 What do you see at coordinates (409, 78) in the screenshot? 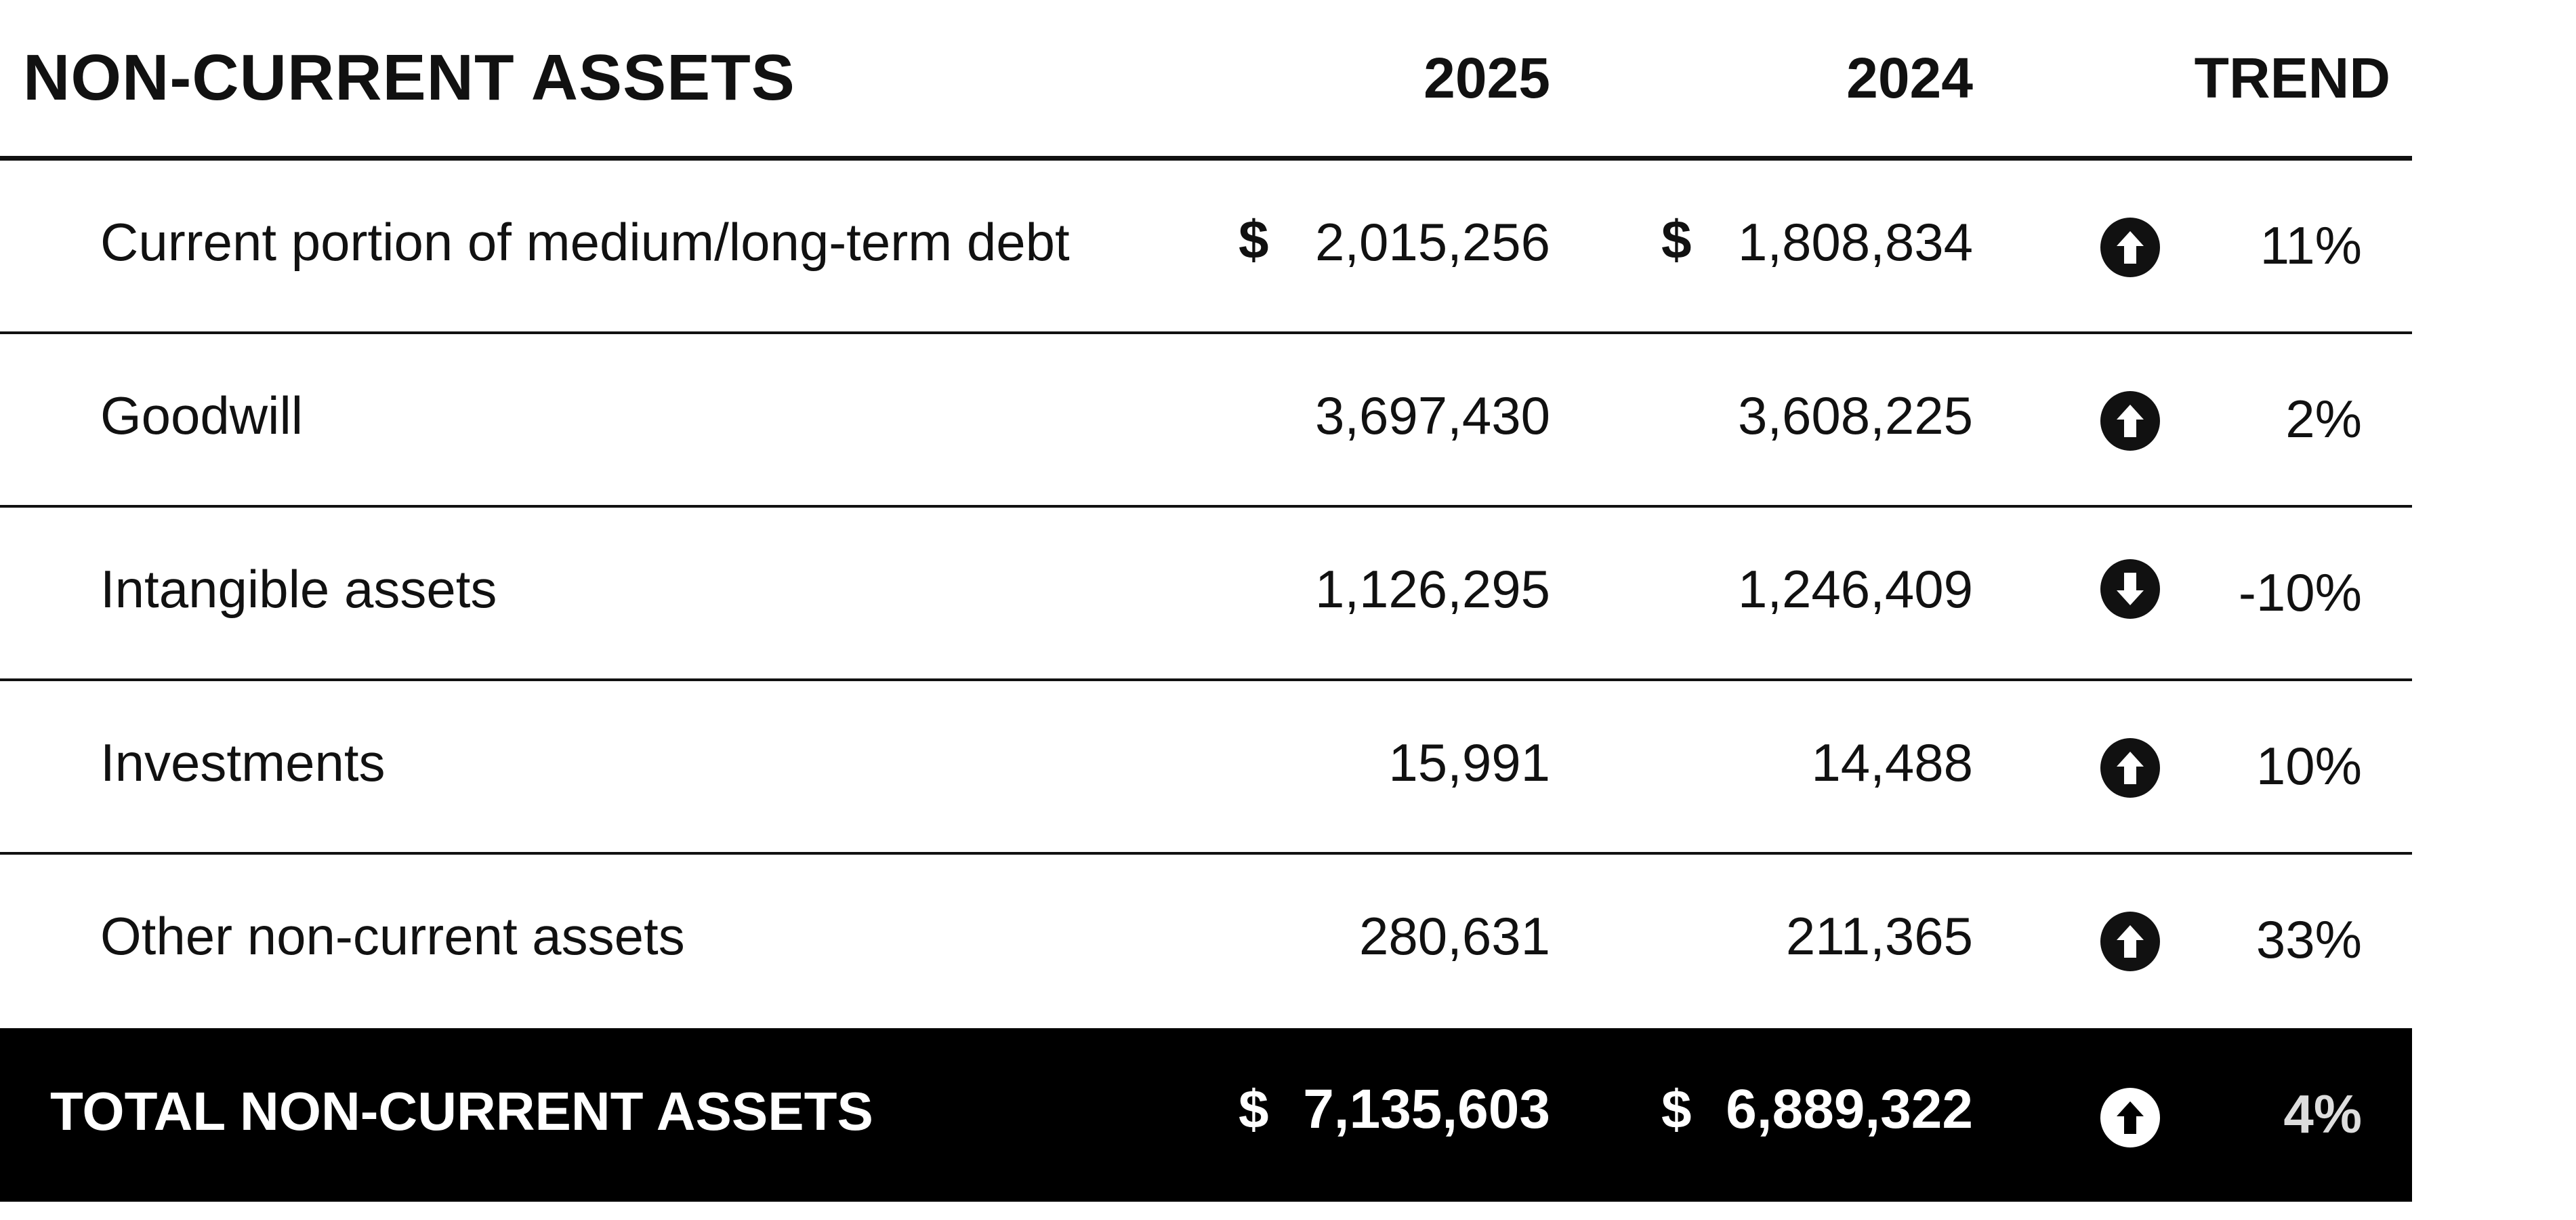
I see `table-title: NON-CURRENT ASSETS` at bounding box center [409, 78].